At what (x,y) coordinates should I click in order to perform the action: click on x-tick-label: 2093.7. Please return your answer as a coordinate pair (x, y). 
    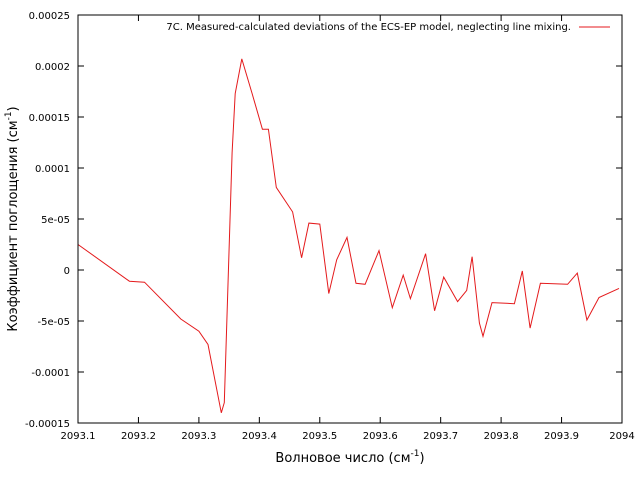
    Looking at the image, I should click on (440, 436).